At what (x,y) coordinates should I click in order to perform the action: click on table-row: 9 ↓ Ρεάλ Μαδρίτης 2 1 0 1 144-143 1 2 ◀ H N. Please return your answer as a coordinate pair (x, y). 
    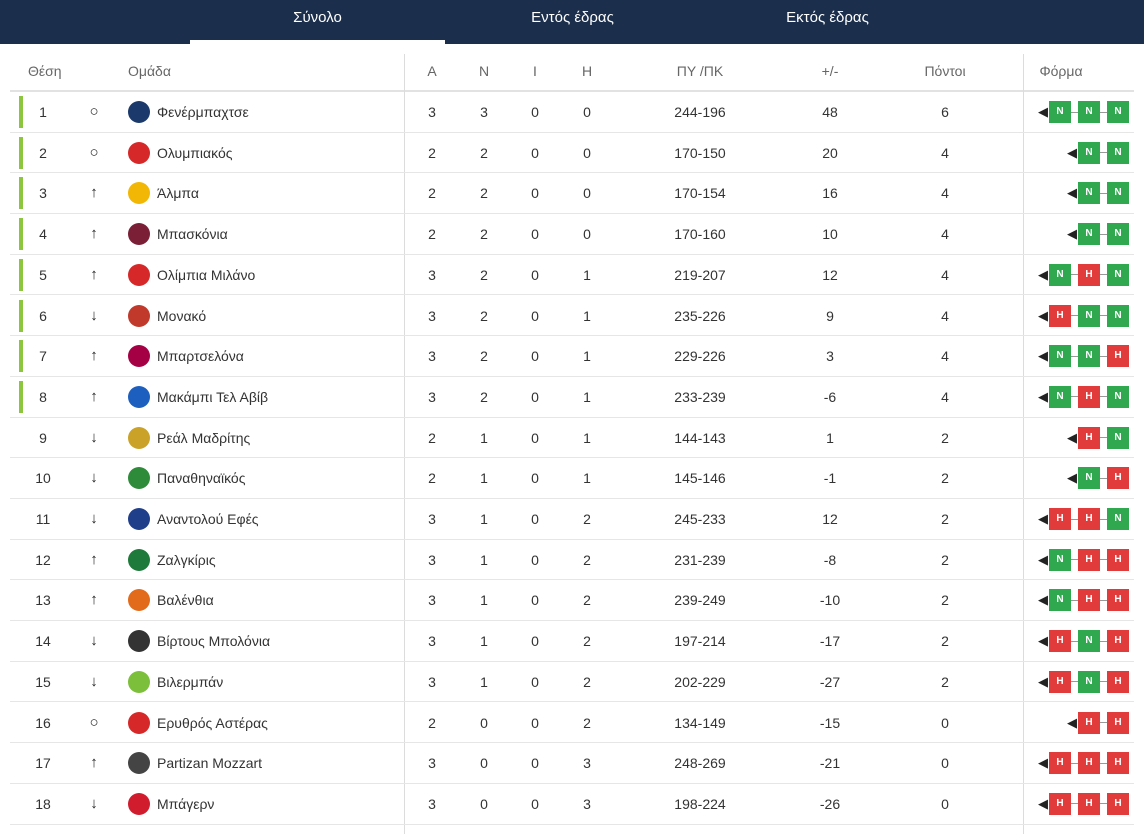
    Looking at the image, I should click on (572, 438).